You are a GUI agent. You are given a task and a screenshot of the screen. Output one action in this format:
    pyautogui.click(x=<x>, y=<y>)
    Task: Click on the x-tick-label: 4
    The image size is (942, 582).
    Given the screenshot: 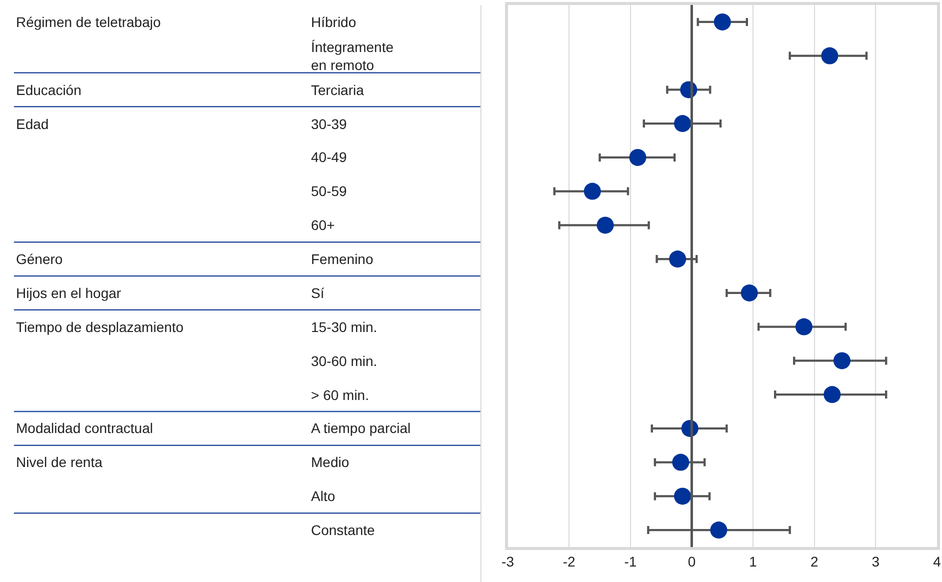 What is the action you would take?
    pyautogui.click(x=937, y=562)
    